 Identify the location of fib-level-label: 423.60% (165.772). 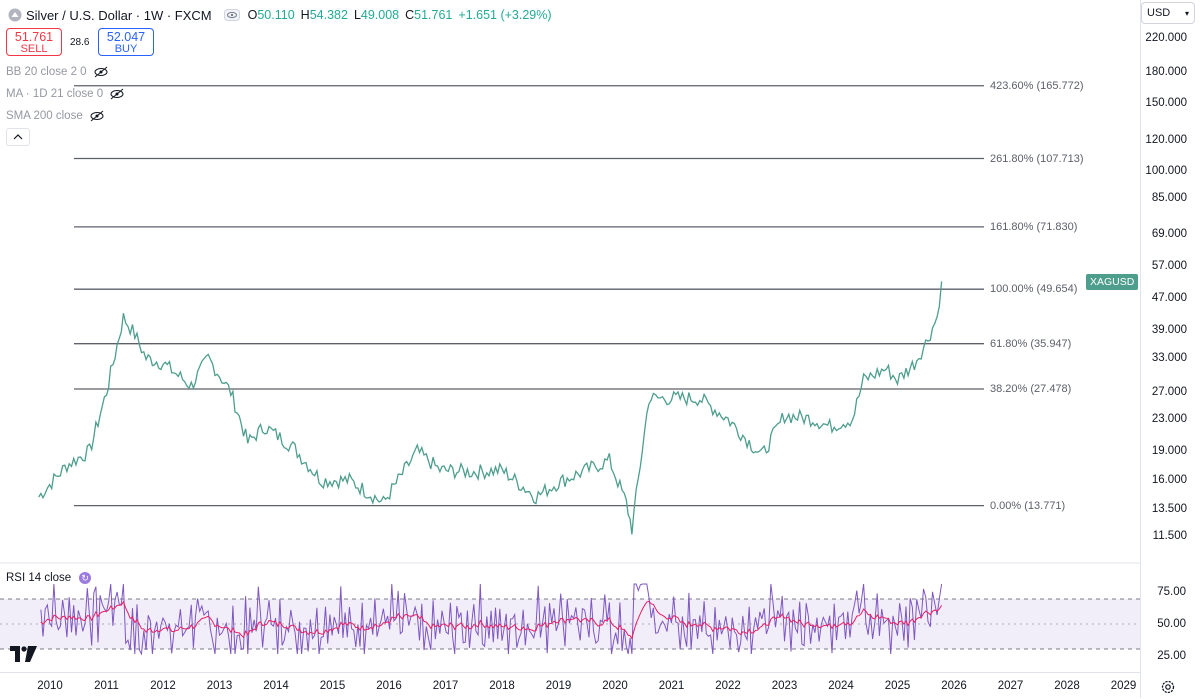
(1037, 85).